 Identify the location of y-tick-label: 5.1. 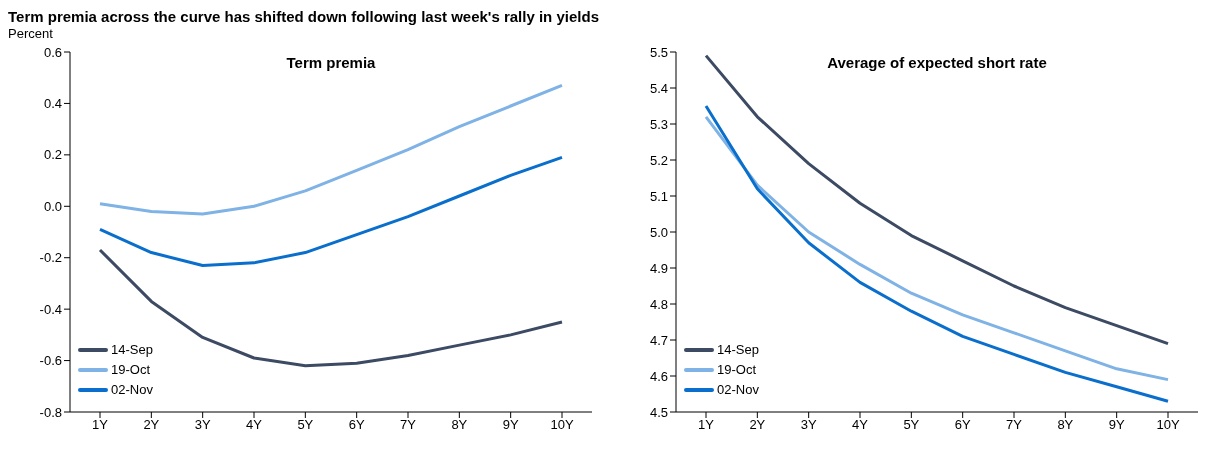
(658, 196).